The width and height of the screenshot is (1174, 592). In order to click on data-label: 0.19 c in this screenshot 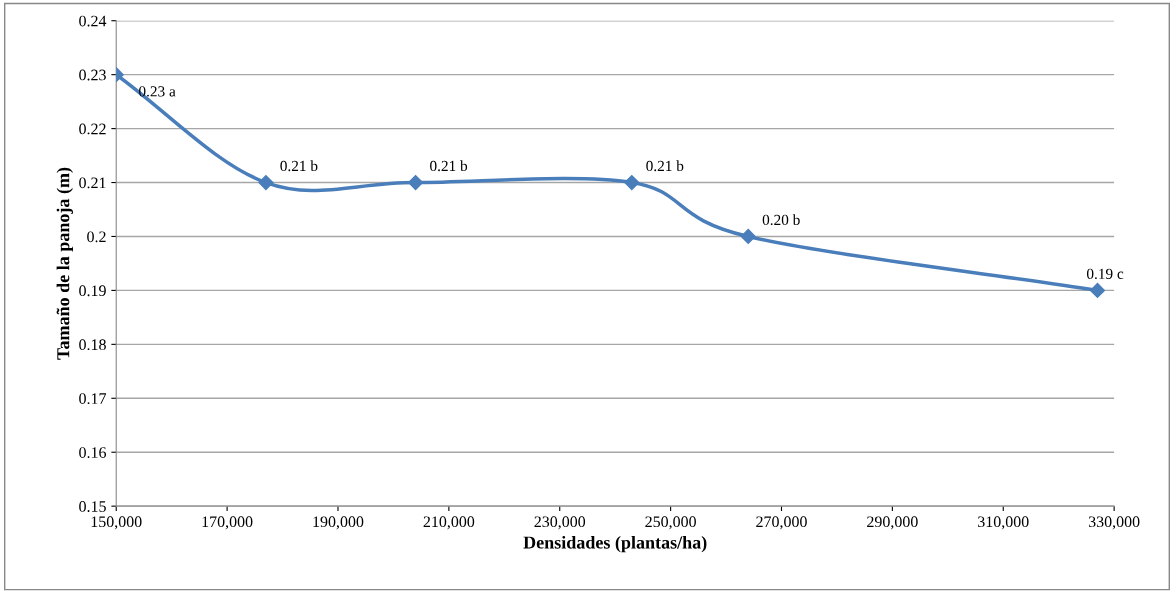, I will do `click(1105, 274)`.